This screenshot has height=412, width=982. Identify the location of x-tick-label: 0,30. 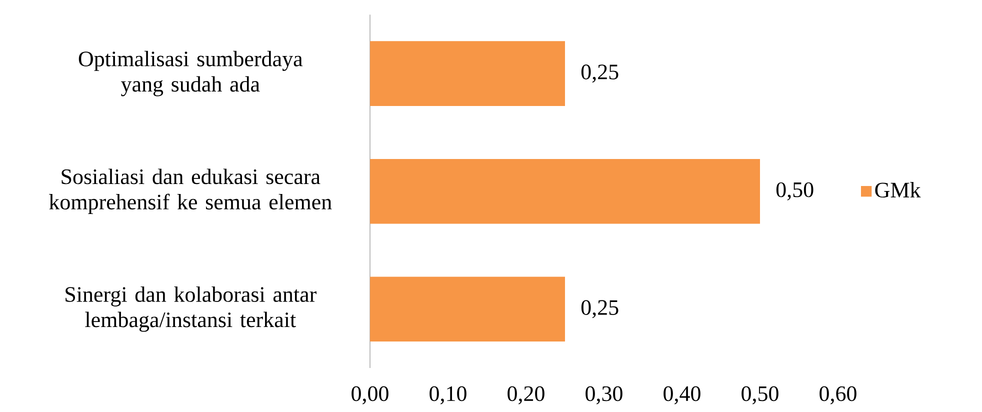
(604, 395).